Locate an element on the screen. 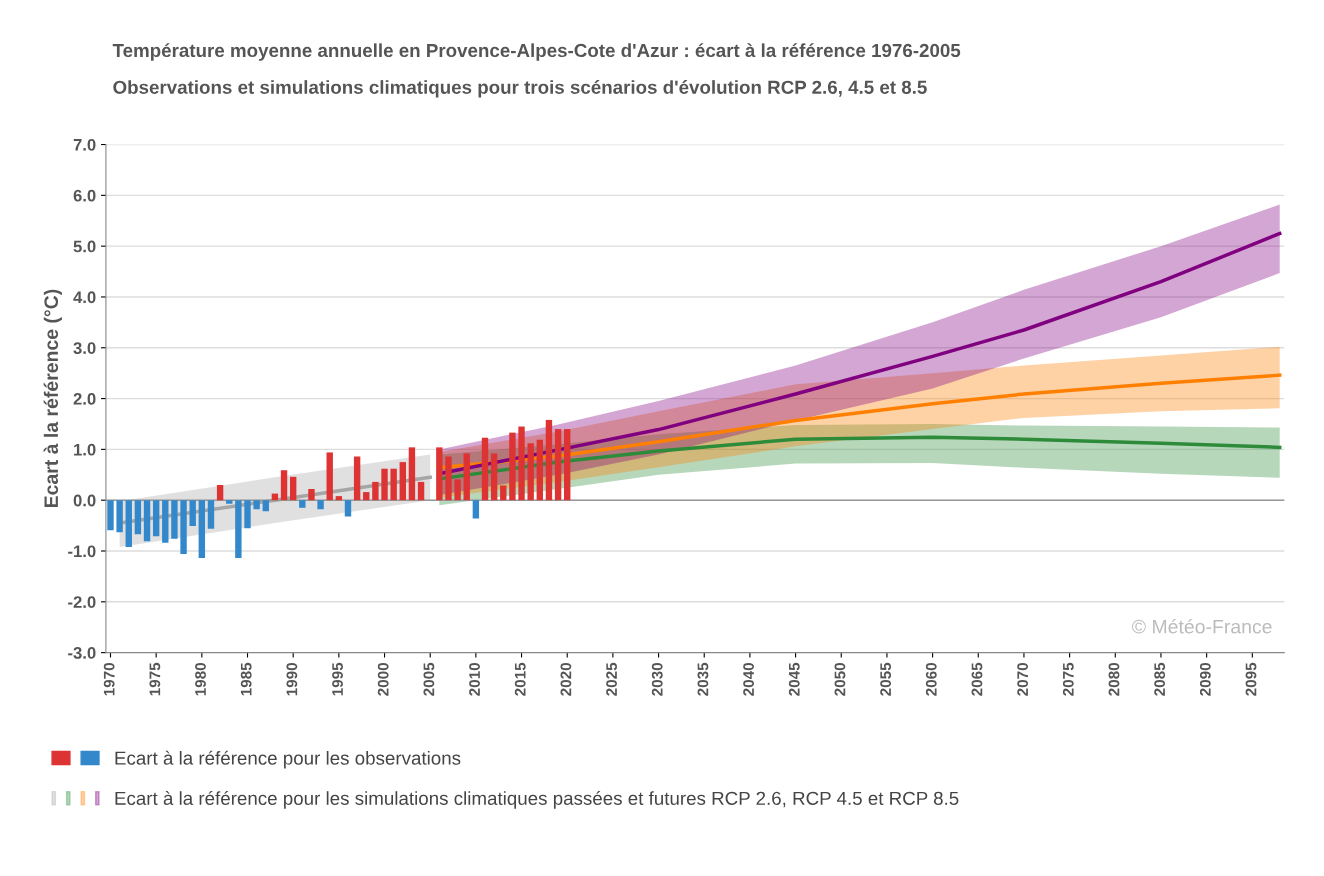 This screenshot has width=1324, height=876. annotation: © Météo-France is located at coordinates (1202, 626).